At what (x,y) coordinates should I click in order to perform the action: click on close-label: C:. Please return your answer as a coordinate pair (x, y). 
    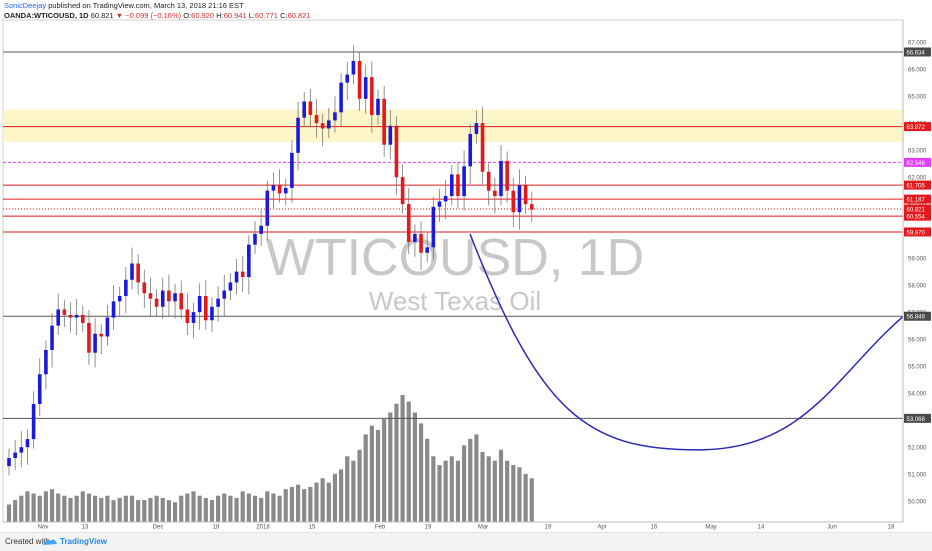
    Looking at the image, I should click on (284, 15).